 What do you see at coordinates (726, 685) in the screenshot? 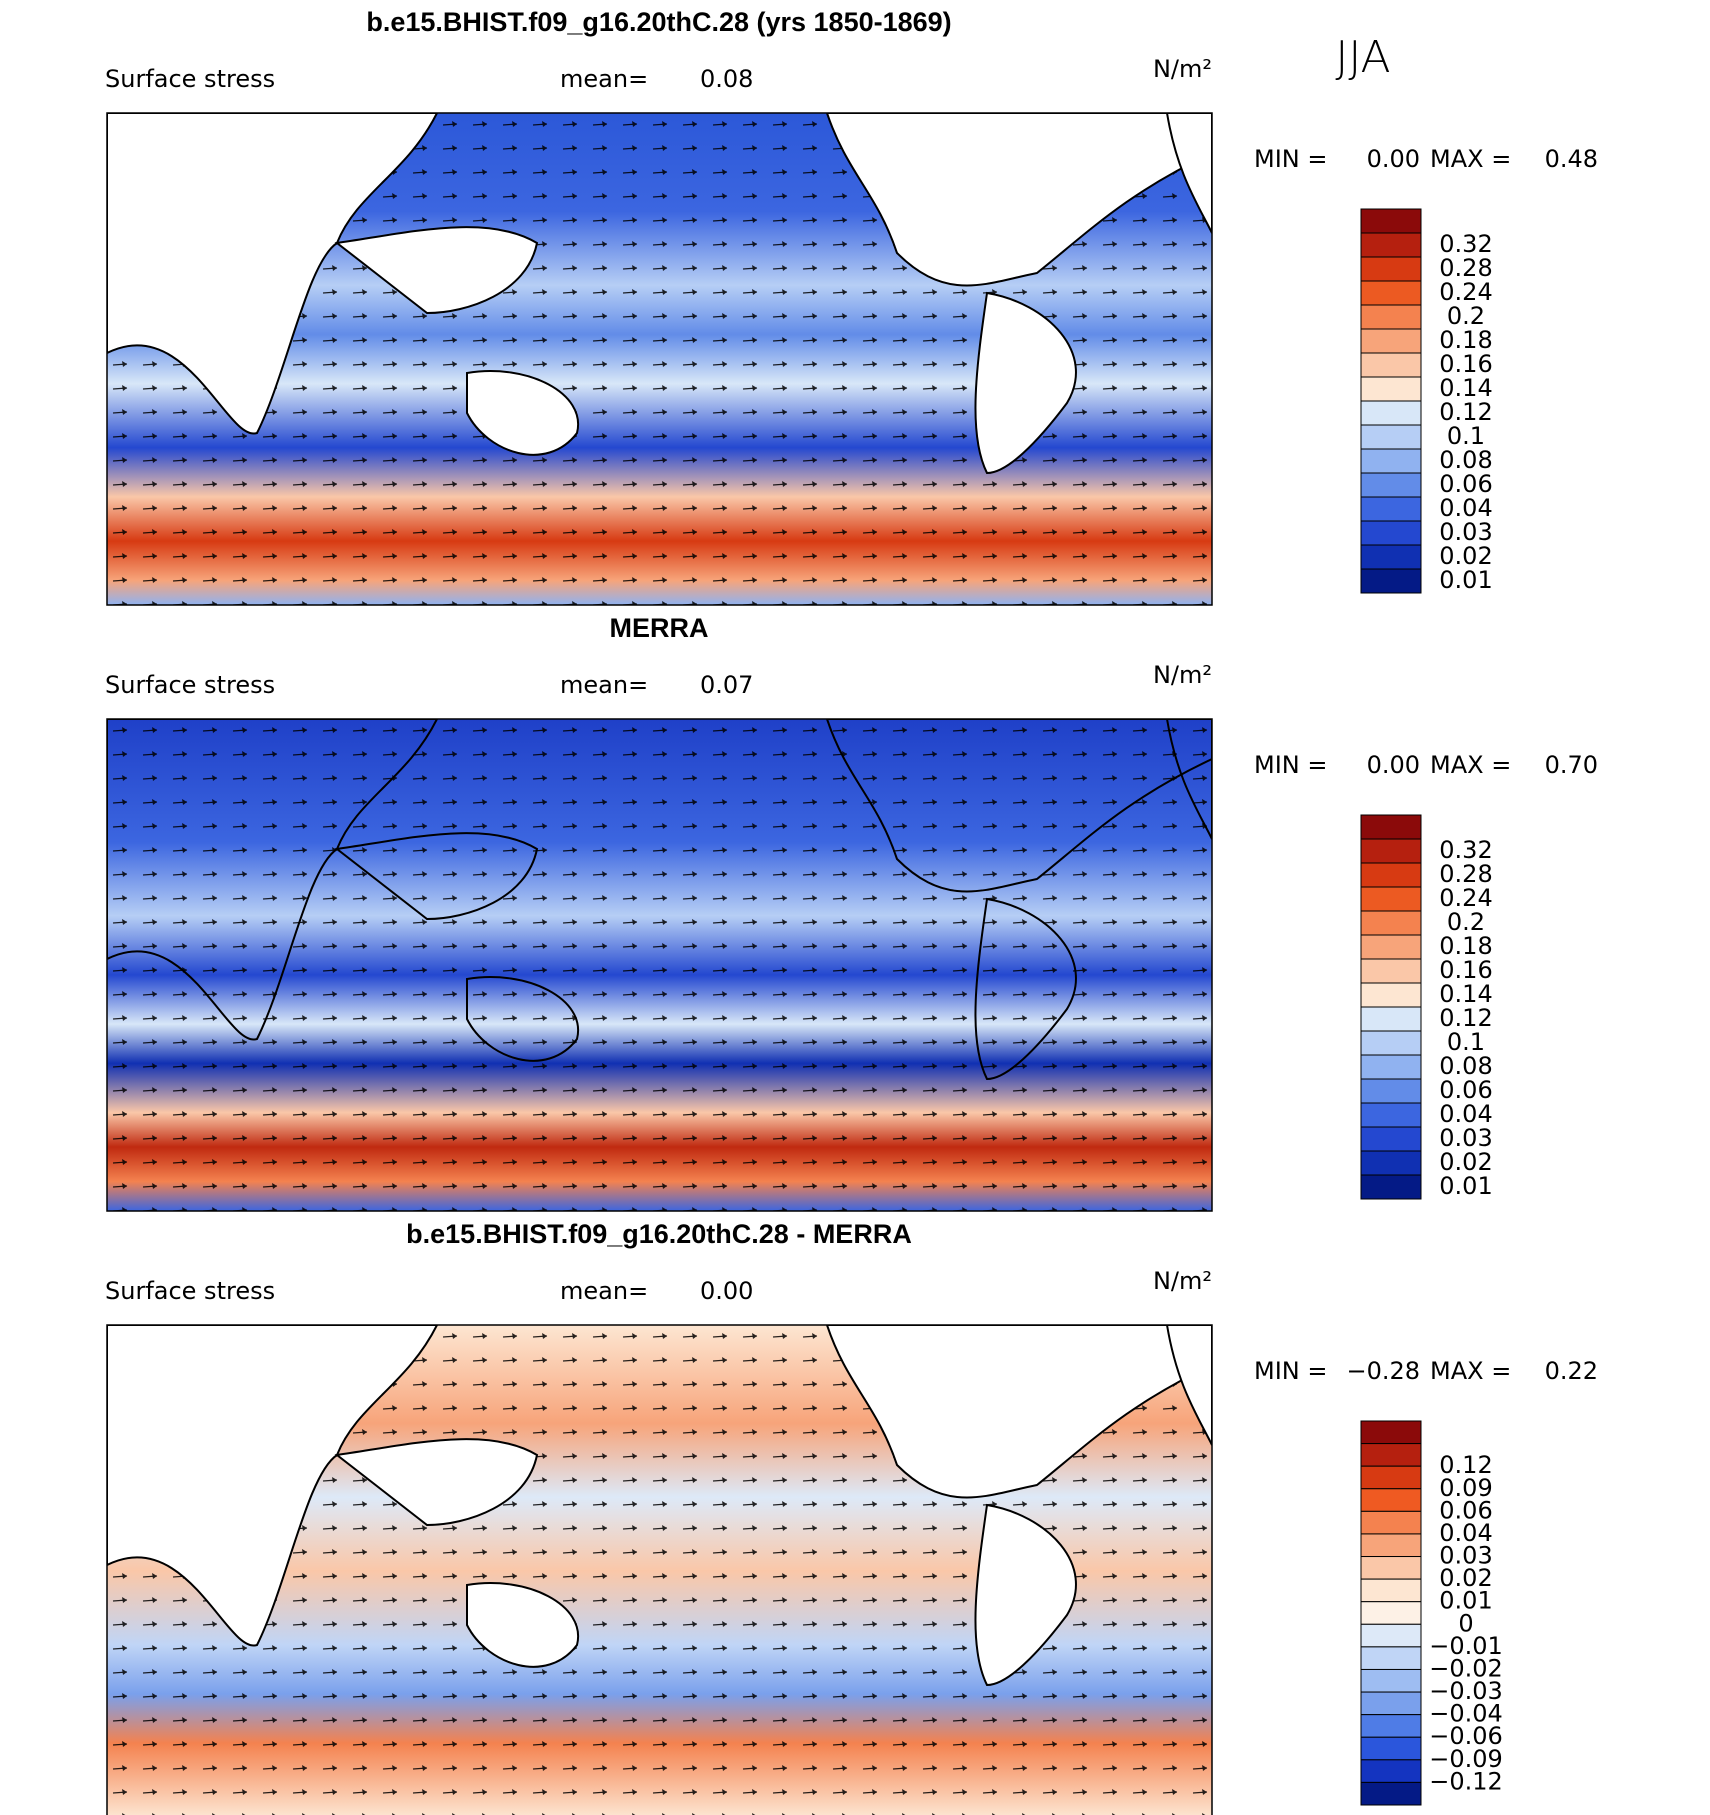
I see `mean-value: 0.07` at bounding box center [726, 685].